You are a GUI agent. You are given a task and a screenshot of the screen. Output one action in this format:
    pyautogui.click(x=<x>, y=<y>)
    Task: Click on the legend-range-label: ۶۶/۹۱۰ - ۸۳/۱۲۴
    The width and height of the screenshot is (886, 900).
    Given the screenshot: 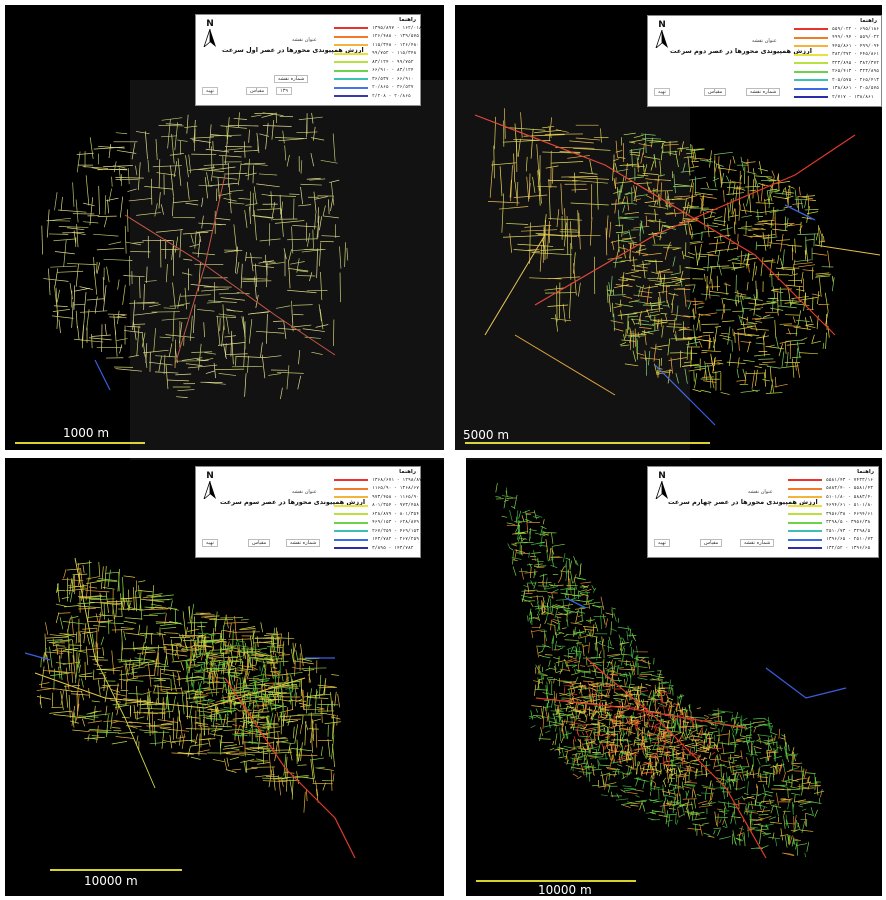 What is the action you would take?
    pyautogui.click(x=393, y=71)
    